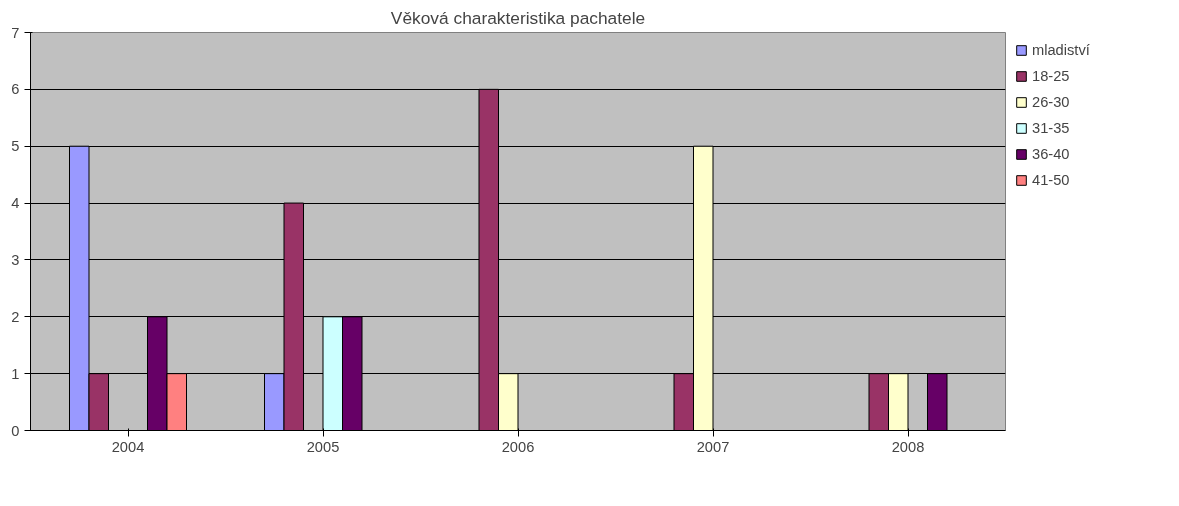 This screenshot has width=1179, height=506. Describe the element at coordinates (15, 430) in the screenshot. I see `y-tick-label: 0` at that location.